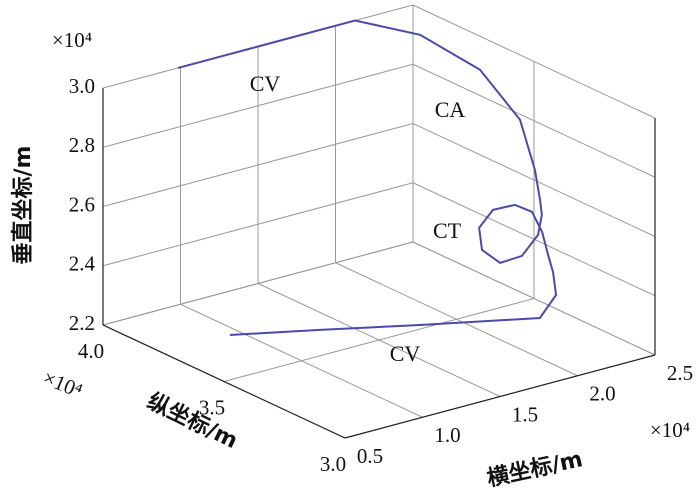 The image size is (700, 503). Describe the element at coordinates (91, 351) in the screenshot. I see `y-tick-label: 4.0` at that location.